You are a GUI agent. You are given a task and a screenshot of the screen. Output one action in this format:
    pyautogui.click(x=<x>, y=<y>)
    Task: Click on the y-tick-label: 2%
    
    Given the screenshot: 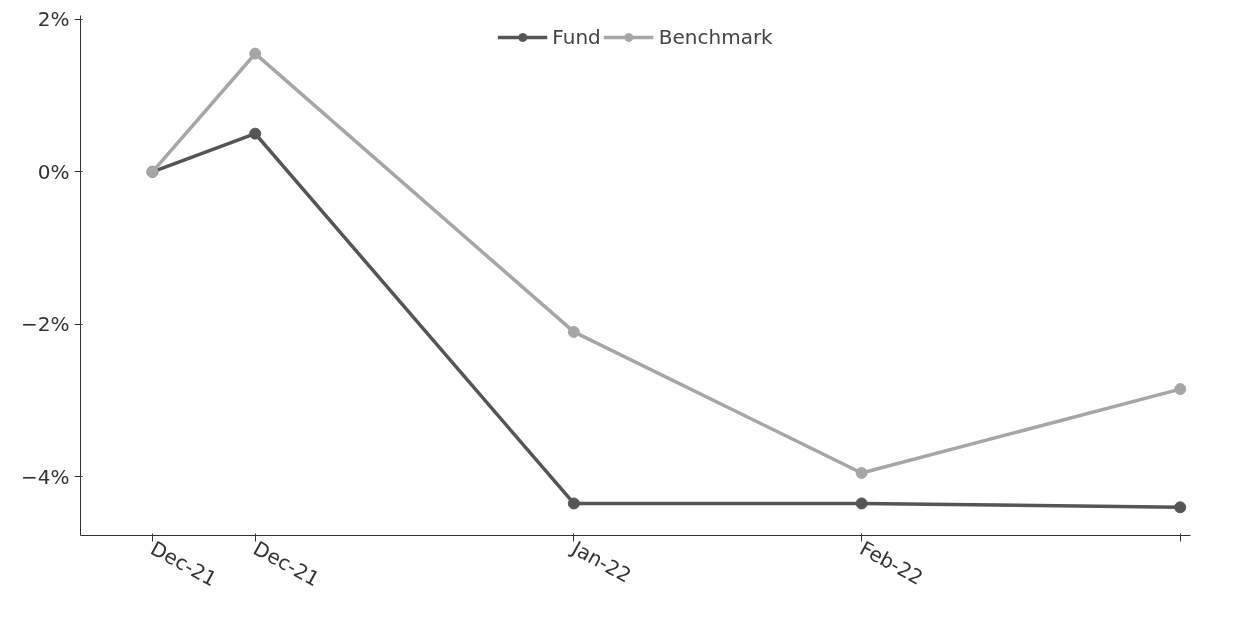 What is the action you would take?
    pyautogui.click(x=53, y=19)
    